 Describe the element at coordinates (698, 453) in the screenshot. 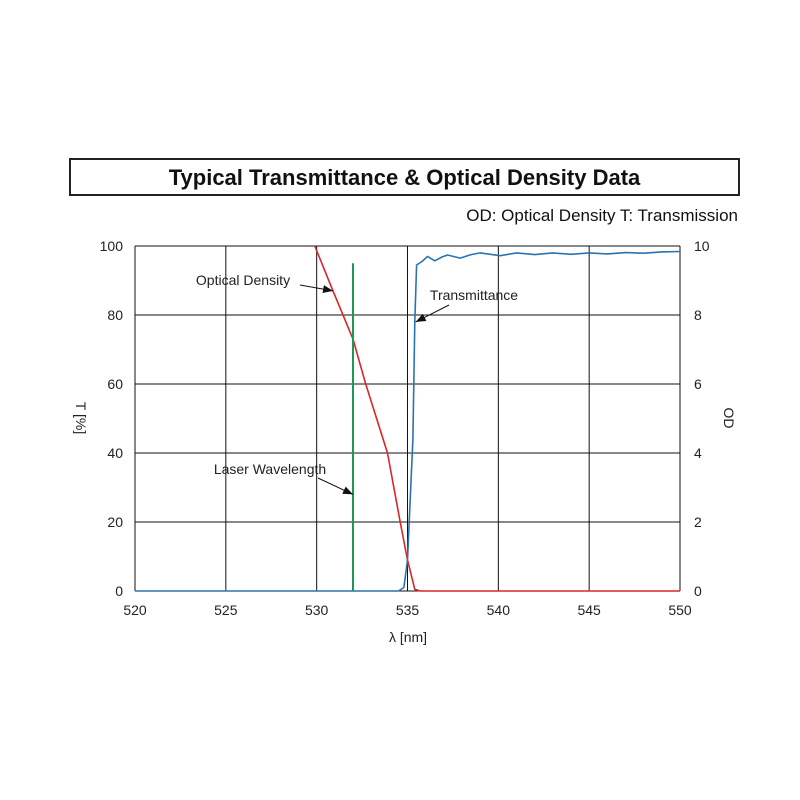

I see `y2-tick-label: 4` at that location.